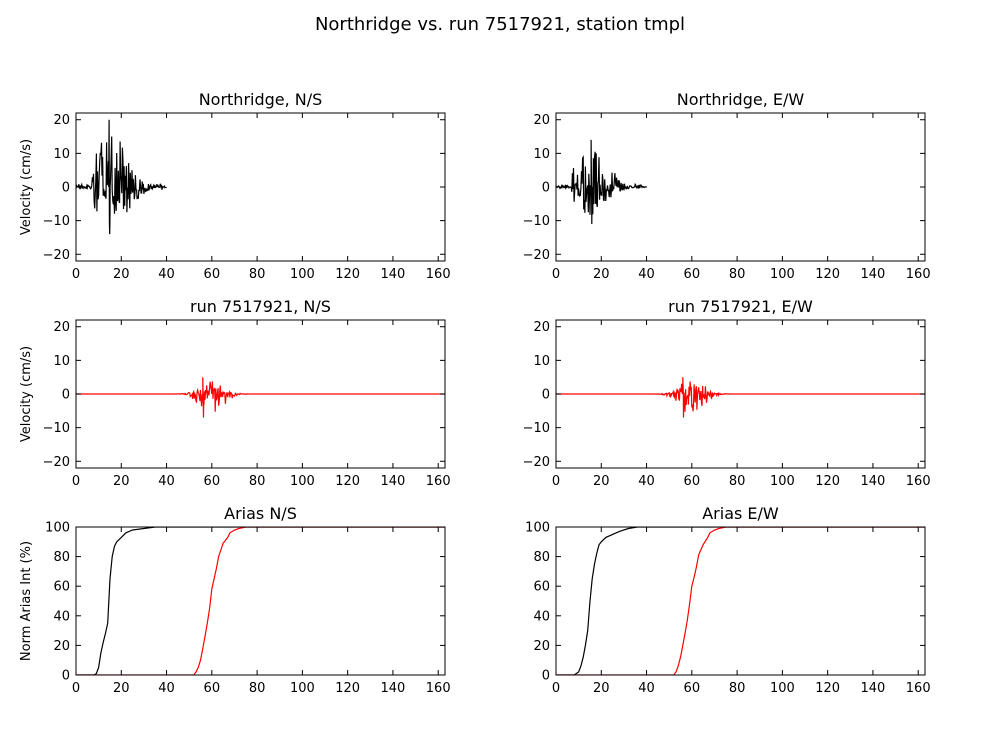  What do you see at coordinates (61, 557) in the screenshot?
I see `y-tick-label: 80` at bounding box center [61, 557].